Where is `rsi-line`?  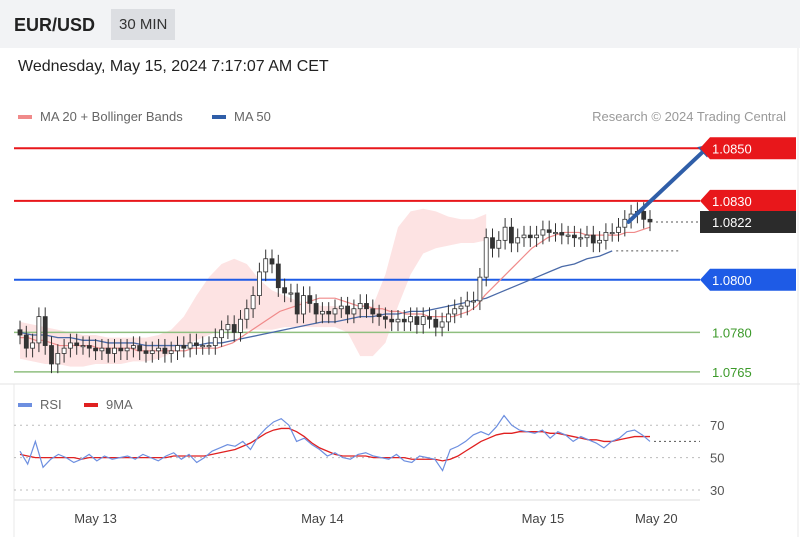
rsi-line is located at coordinates (335, 443).